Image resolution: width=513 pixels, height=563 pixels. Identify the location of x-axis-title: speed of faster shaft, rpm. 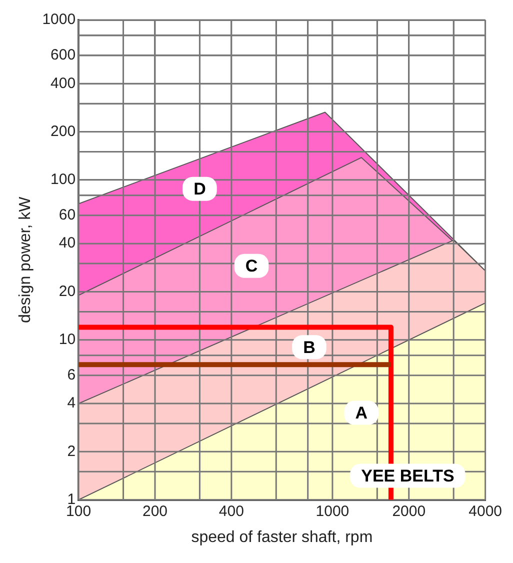
(282, 537).